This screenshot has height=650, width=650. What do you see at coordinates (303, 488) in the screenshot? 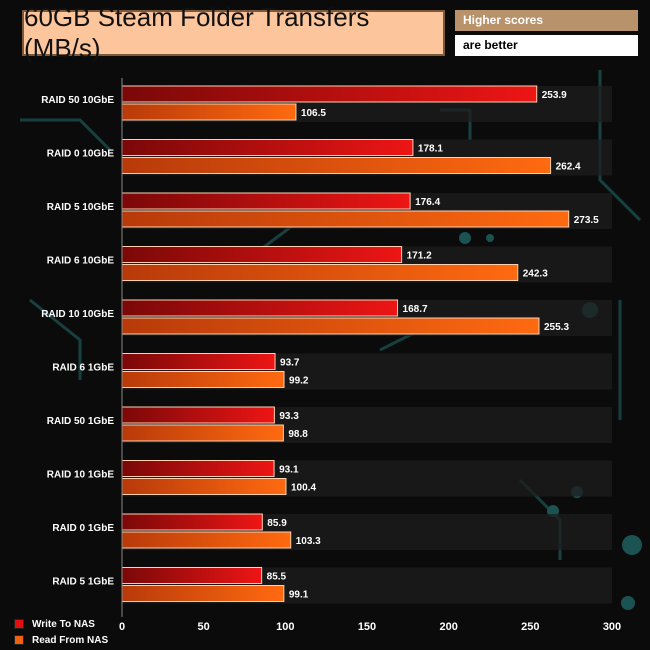
I see `data-label: 100.4` at bounding box center [303, 488].